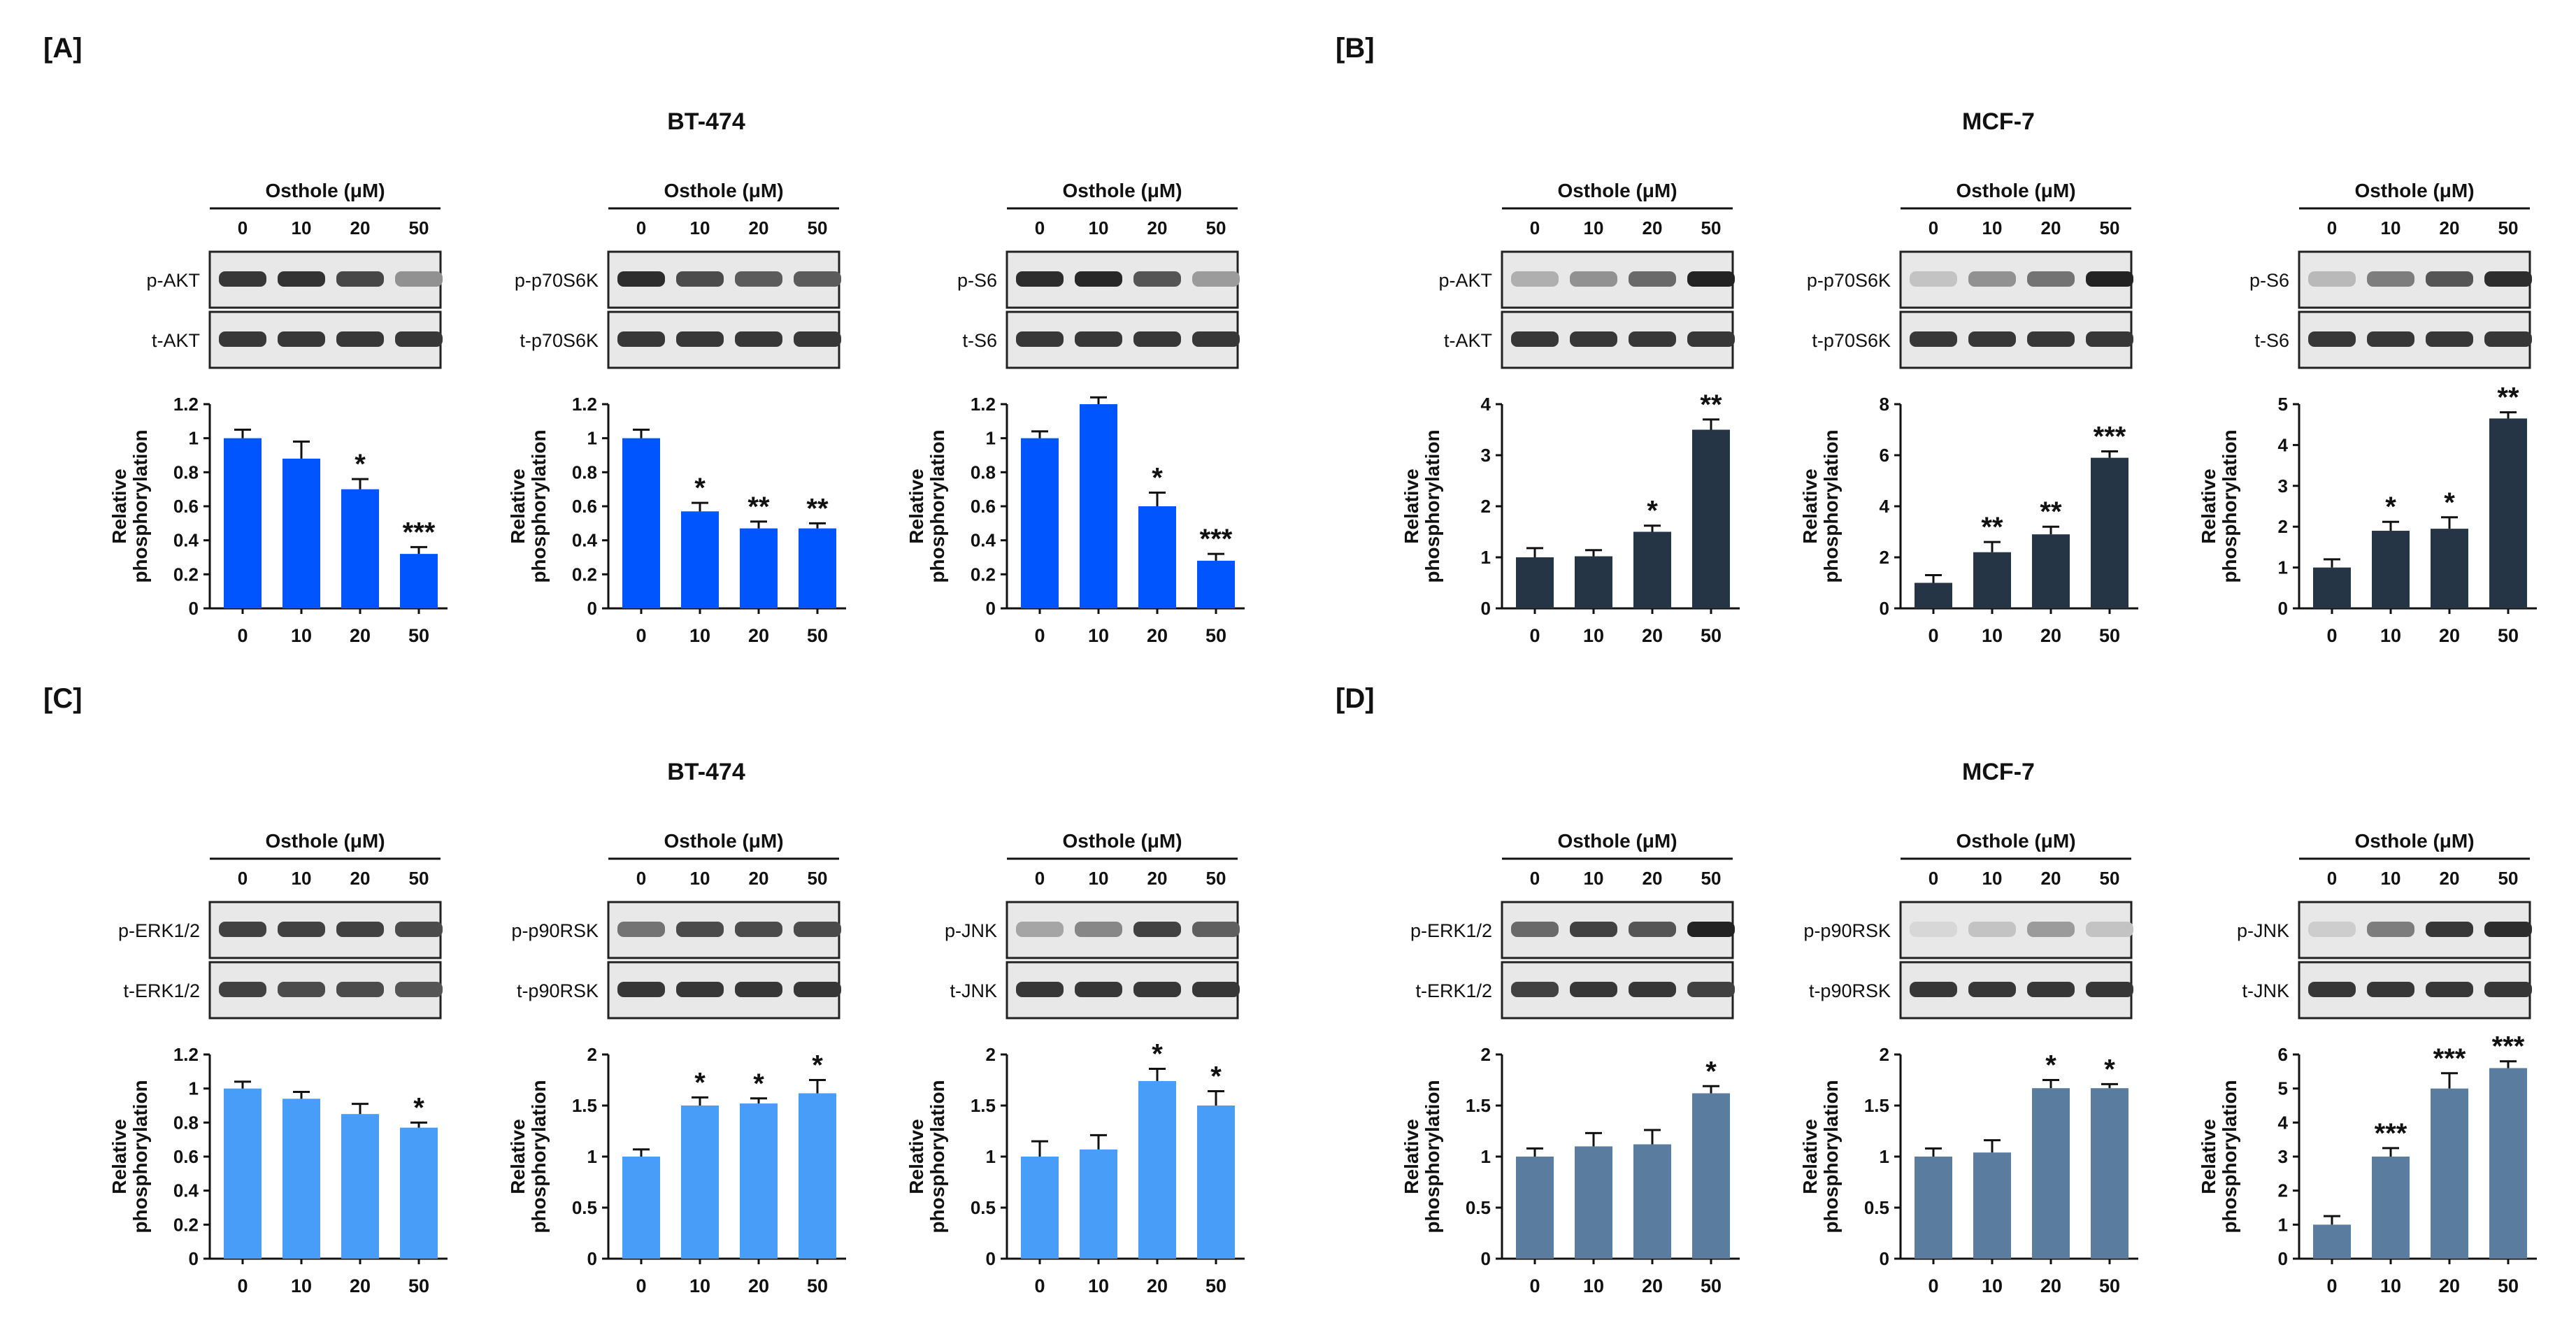 The image size is (2576, 1330). I want to click on y-tick-label: 4, so click(2283, 1122).